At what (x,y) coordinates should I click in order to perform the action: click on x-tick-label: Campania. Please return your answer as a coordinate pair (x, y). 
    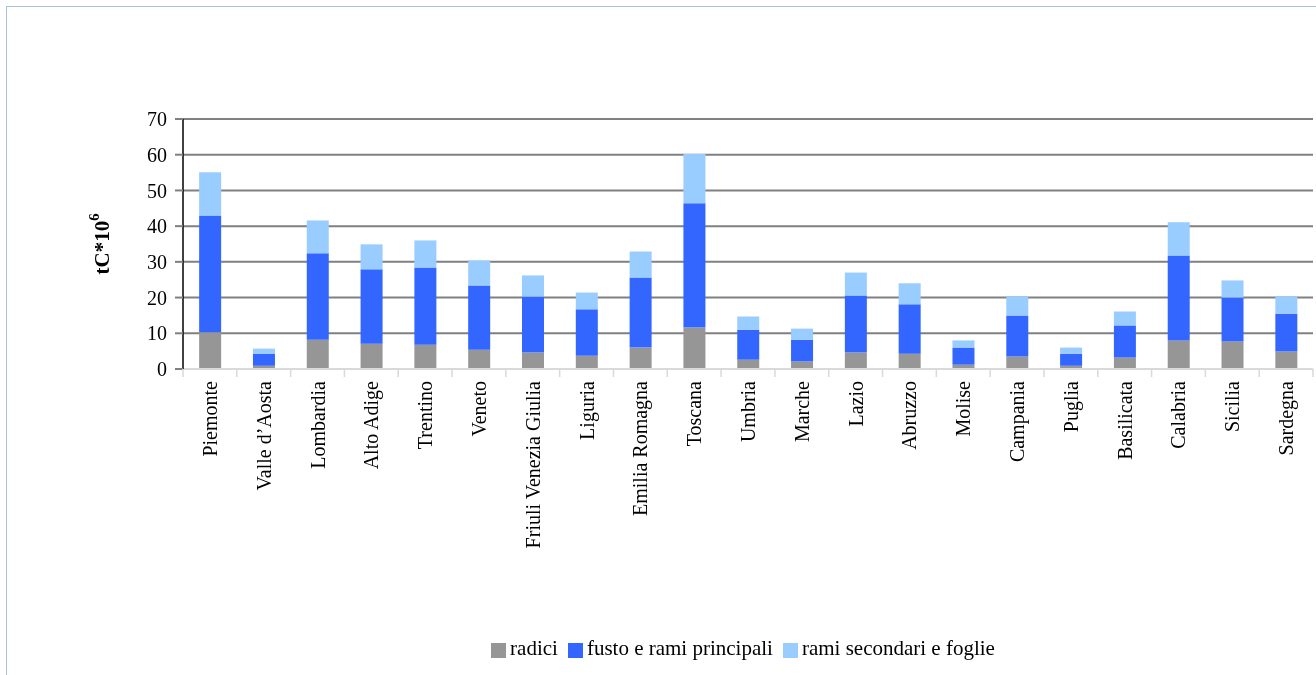
    Looking at the image, I should click on (1018, 421).